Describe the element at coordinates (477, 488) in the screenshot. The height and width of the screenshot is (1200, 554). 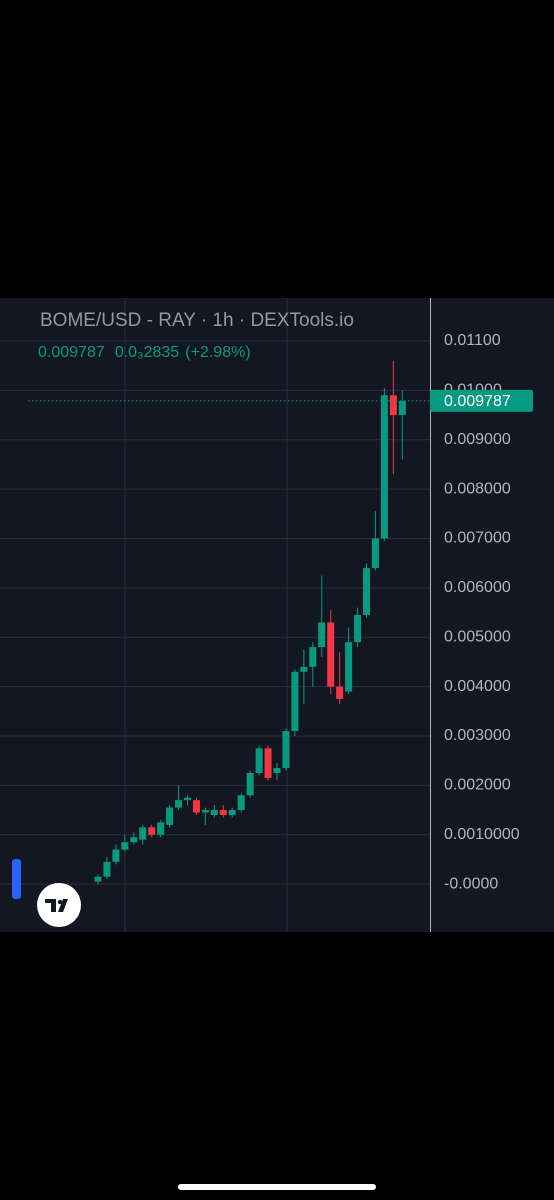
I see `y-tick-label: 0.008000` at that location.